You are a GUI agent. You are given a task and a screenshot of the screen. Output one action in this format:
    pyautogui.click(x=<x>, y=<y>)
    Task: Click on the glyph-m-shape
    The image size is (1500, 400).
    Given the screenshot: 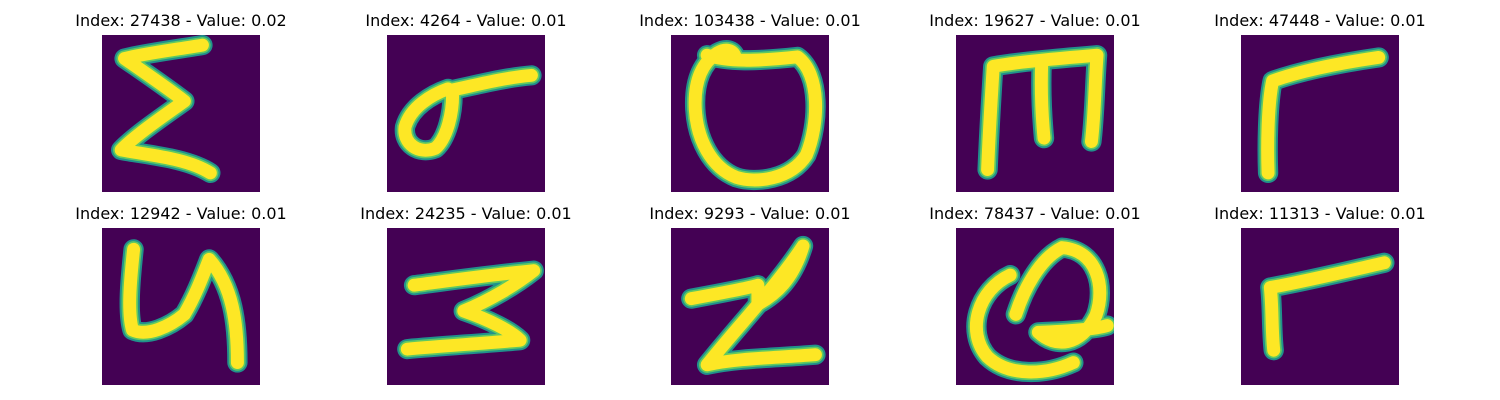 What is the action you would take?
    pyautogui.click(x=1035, y=113)
    